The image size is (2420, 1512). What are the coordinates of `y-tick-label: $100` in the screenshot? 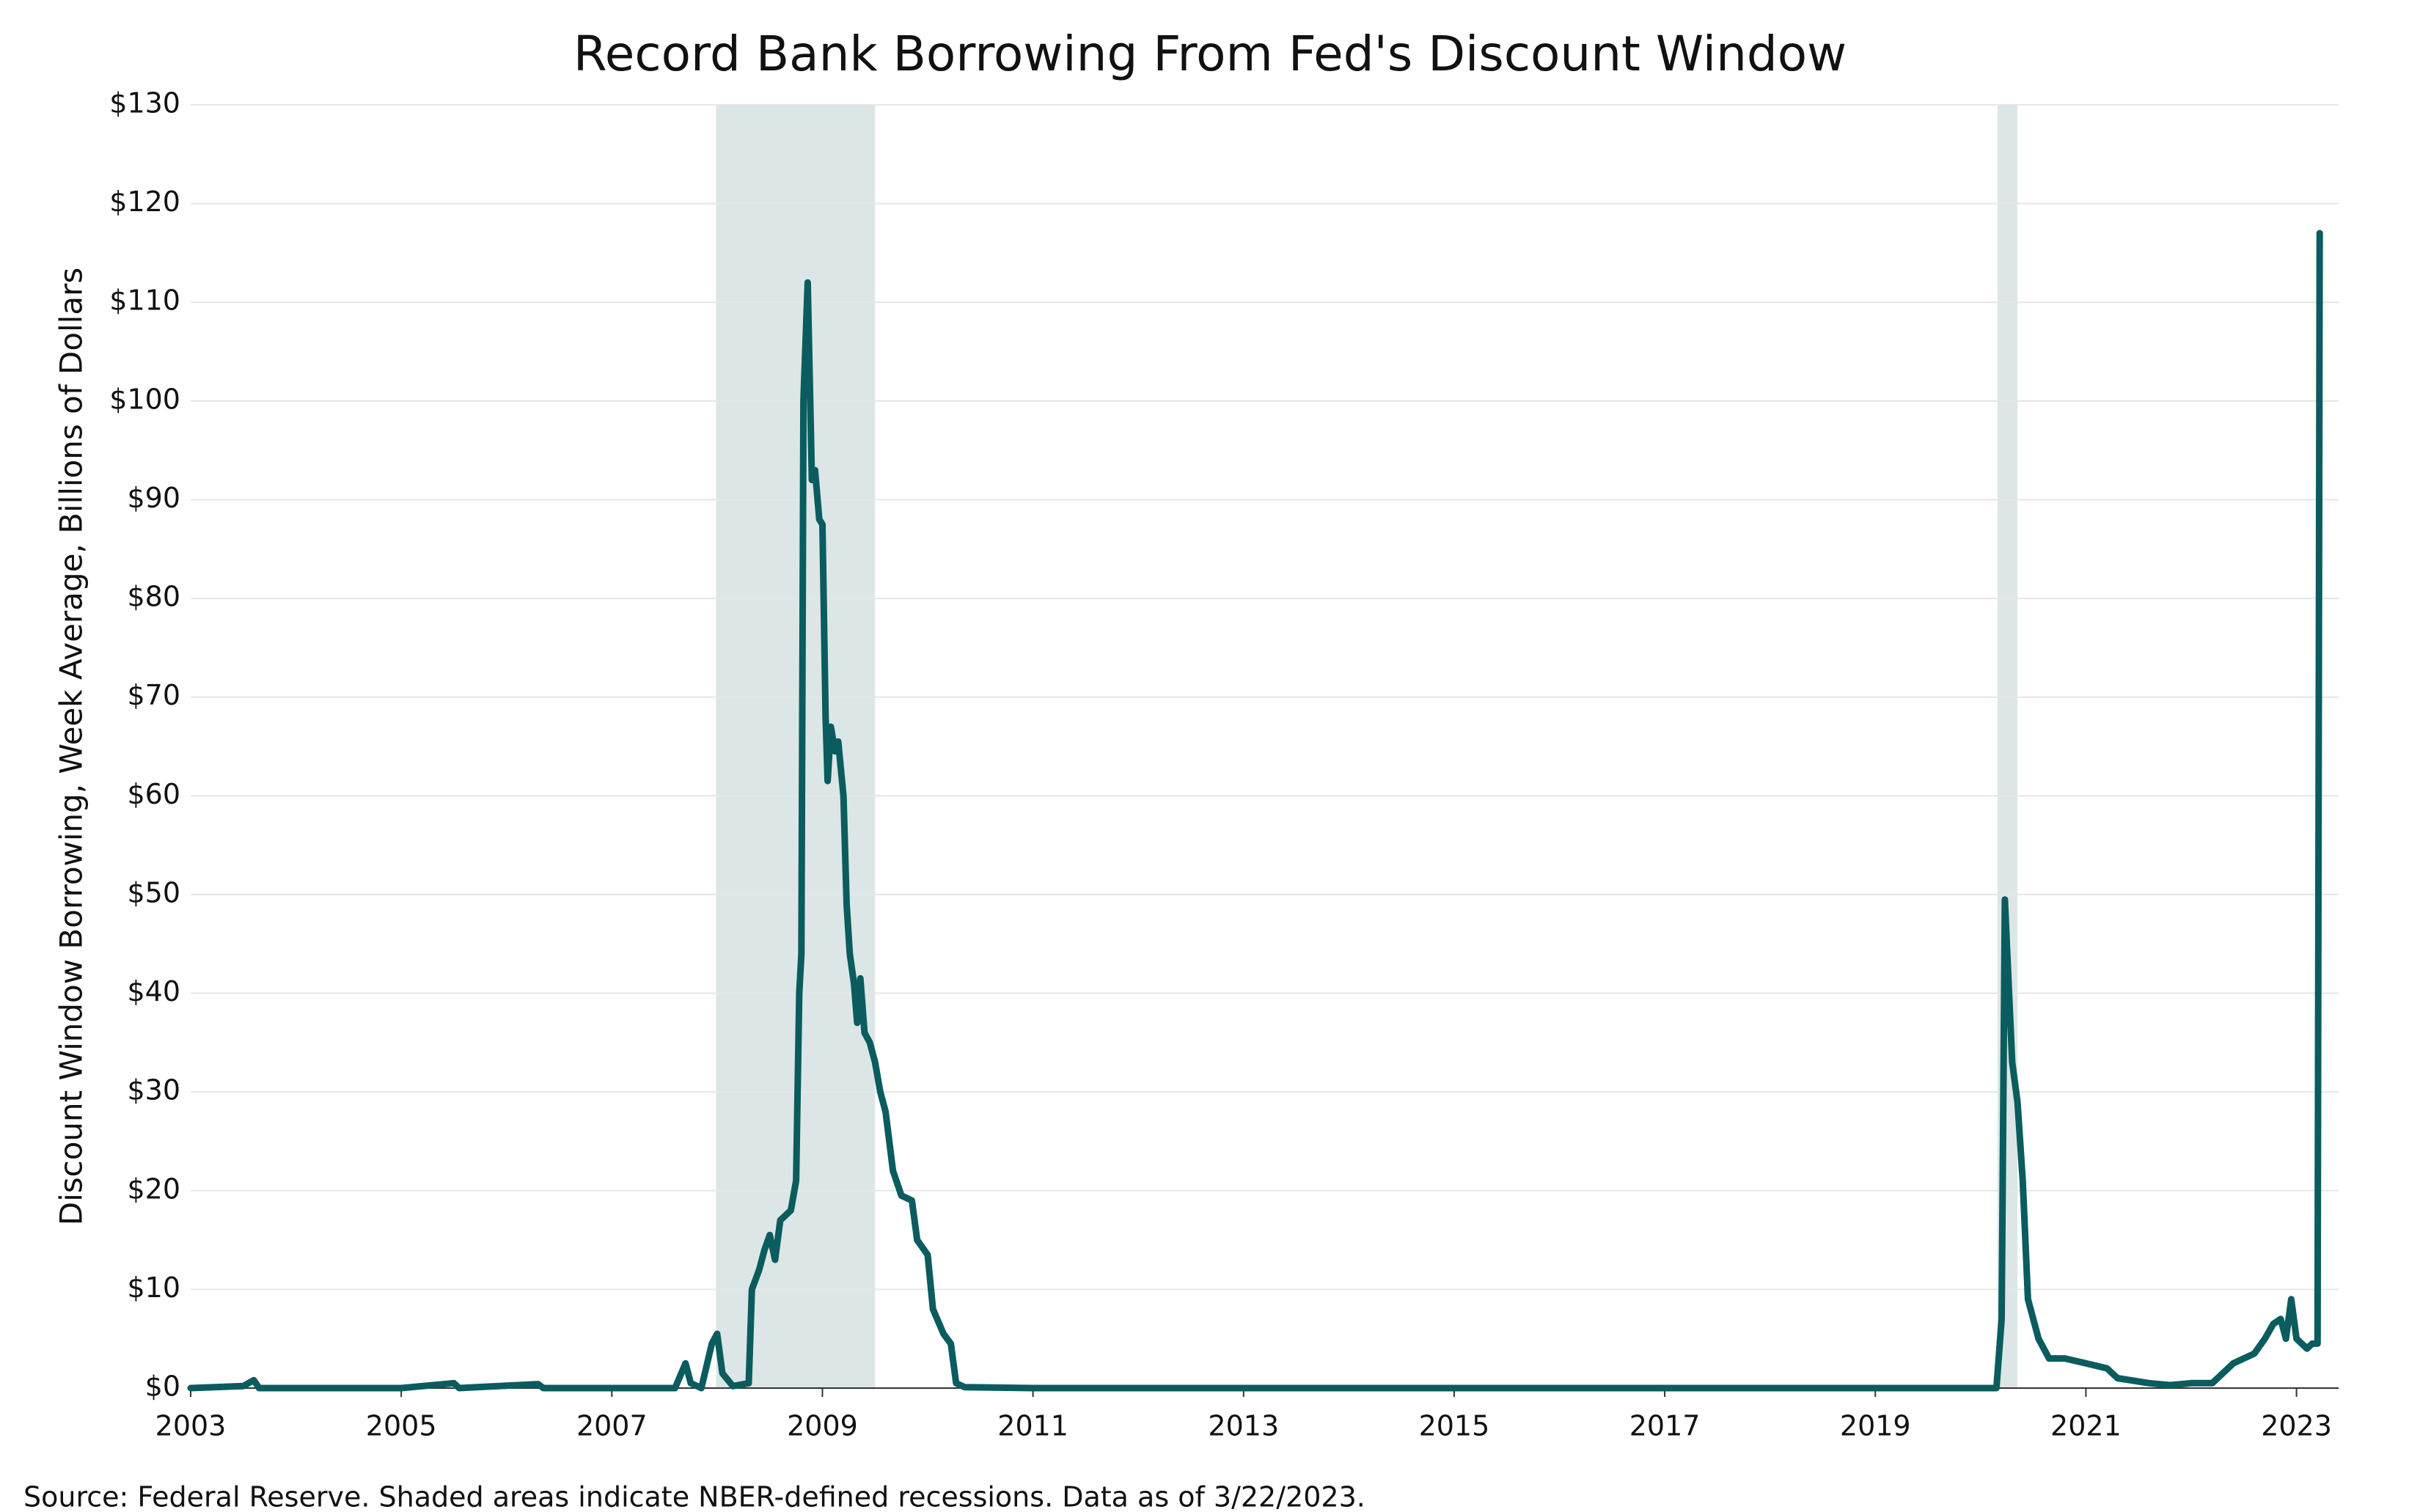 It's located at (144, 399).